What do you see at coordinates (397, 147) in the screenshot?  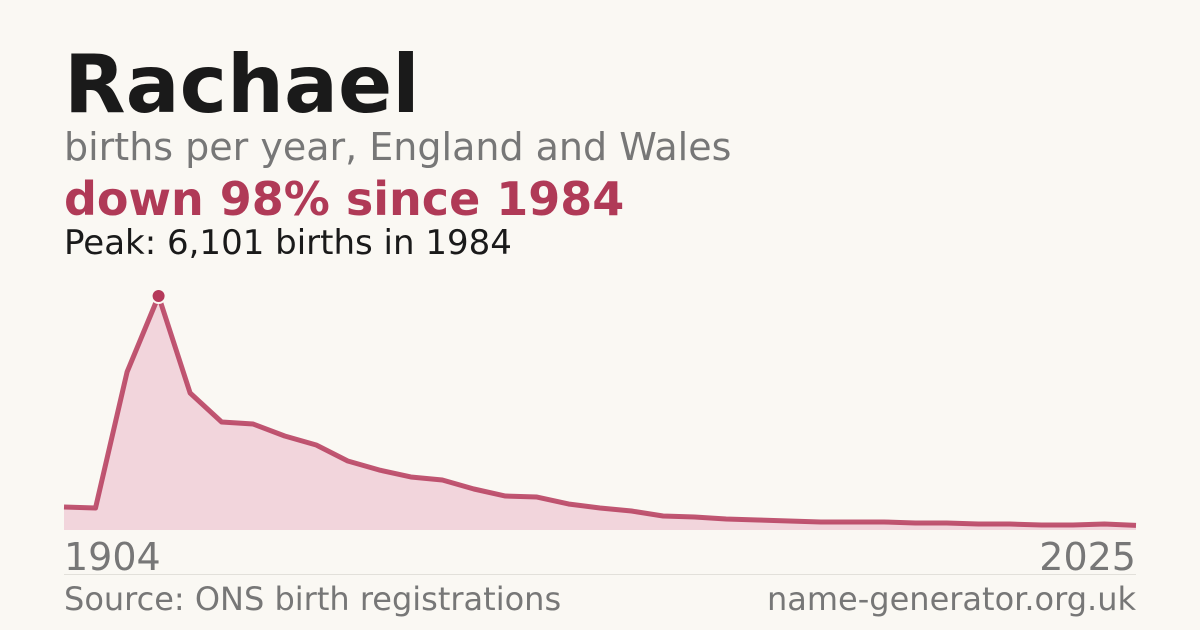 I see `subtitle: births per year, England and Wales` at bounding box center [397, 147].